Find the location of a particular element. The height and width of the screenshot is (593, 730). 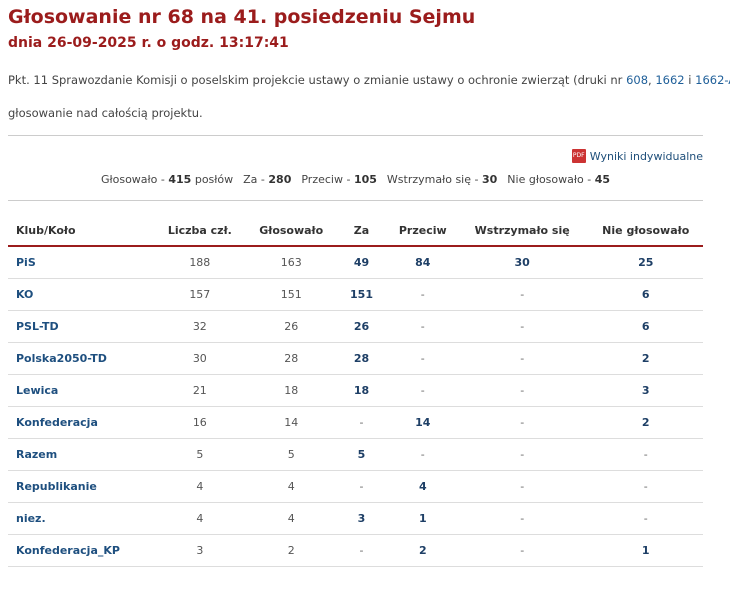

club-name: Polska2050-TD is located at coordinates (79, 358).